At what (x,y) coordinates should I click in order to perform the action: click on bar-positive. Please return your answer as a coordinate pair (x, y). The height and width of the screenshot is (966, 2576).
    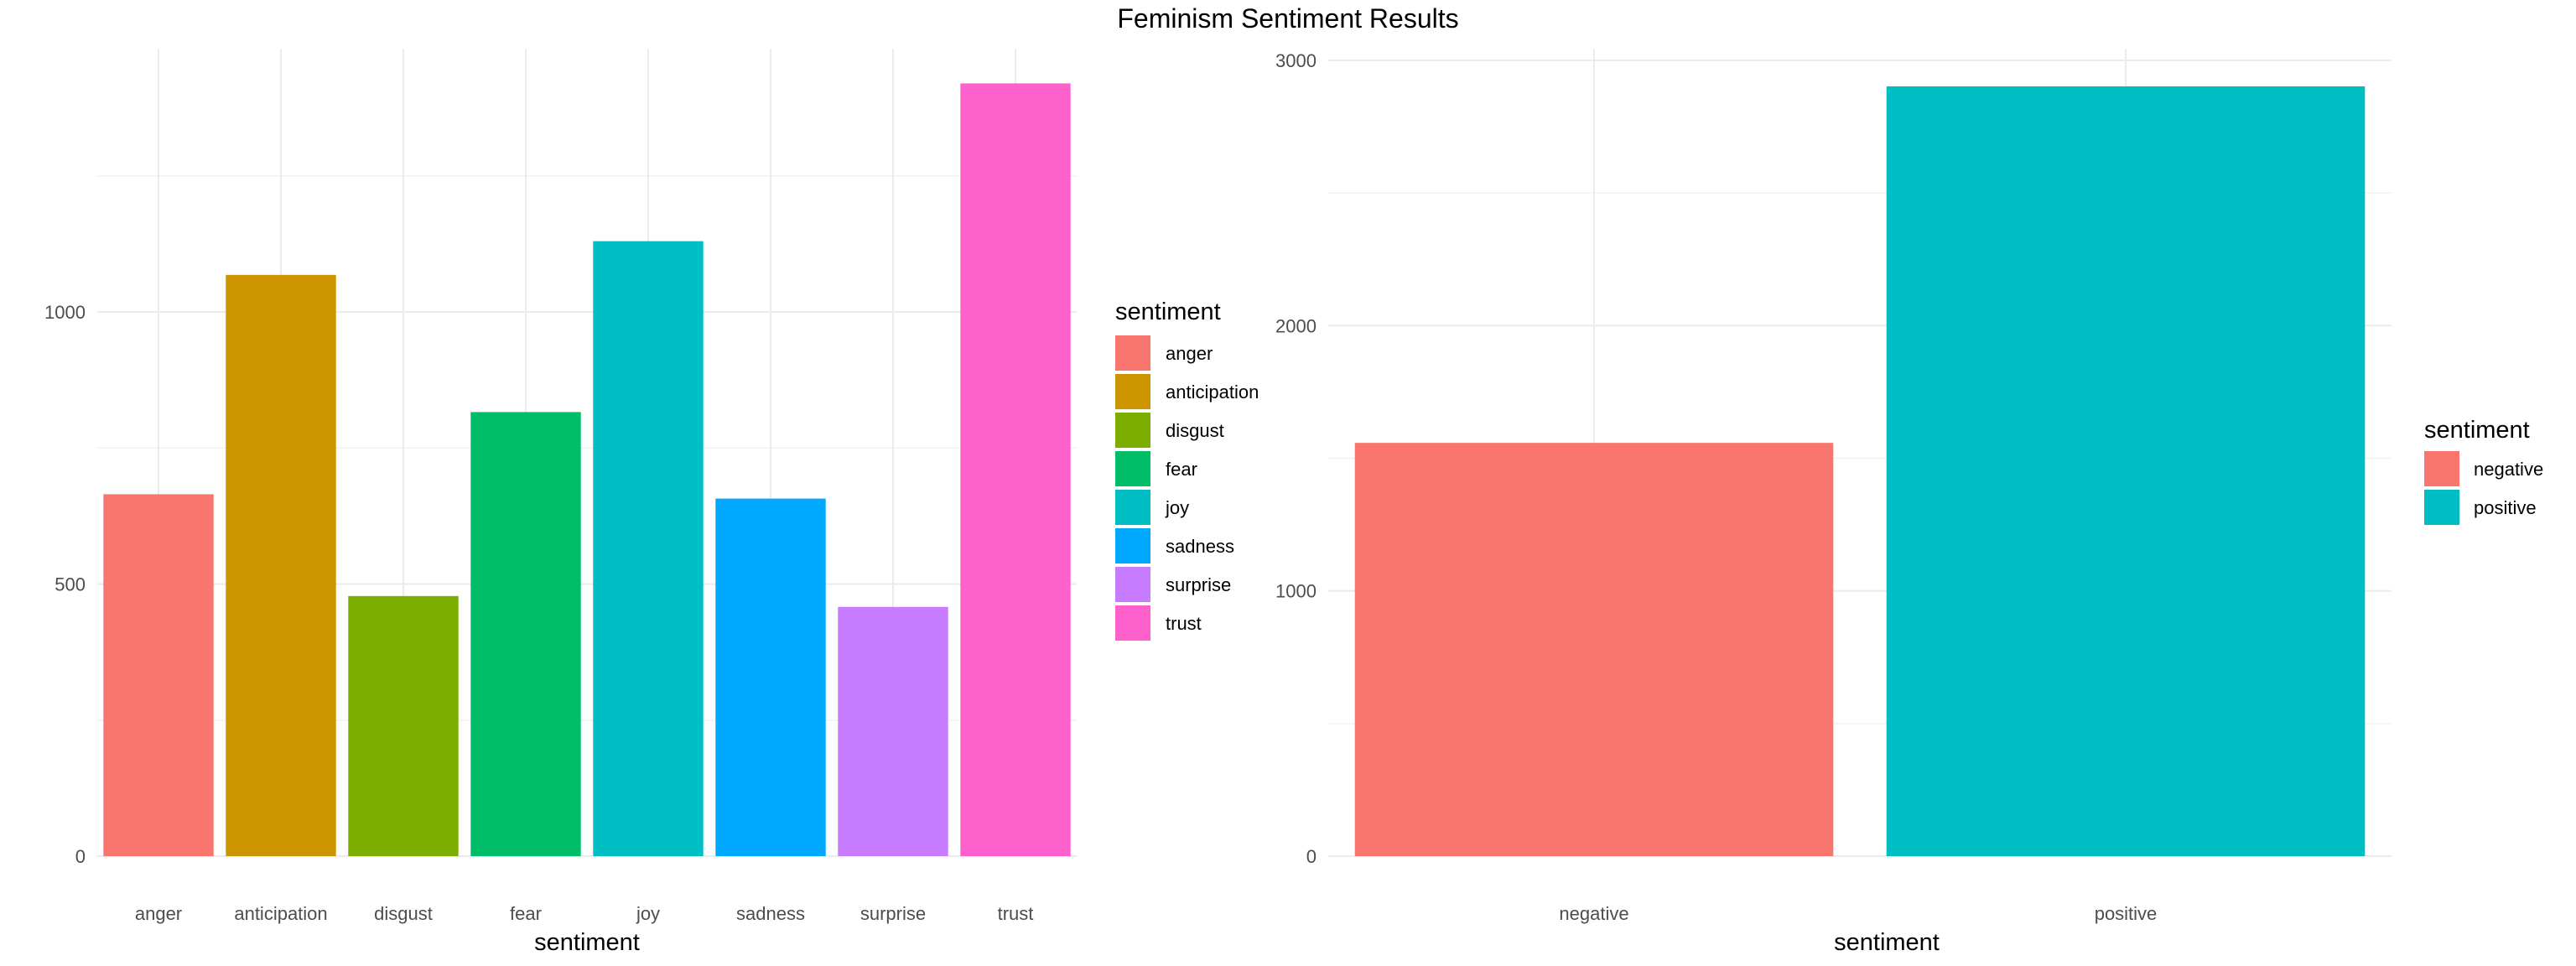
    Looking at the image, I should click on (2126, 471).